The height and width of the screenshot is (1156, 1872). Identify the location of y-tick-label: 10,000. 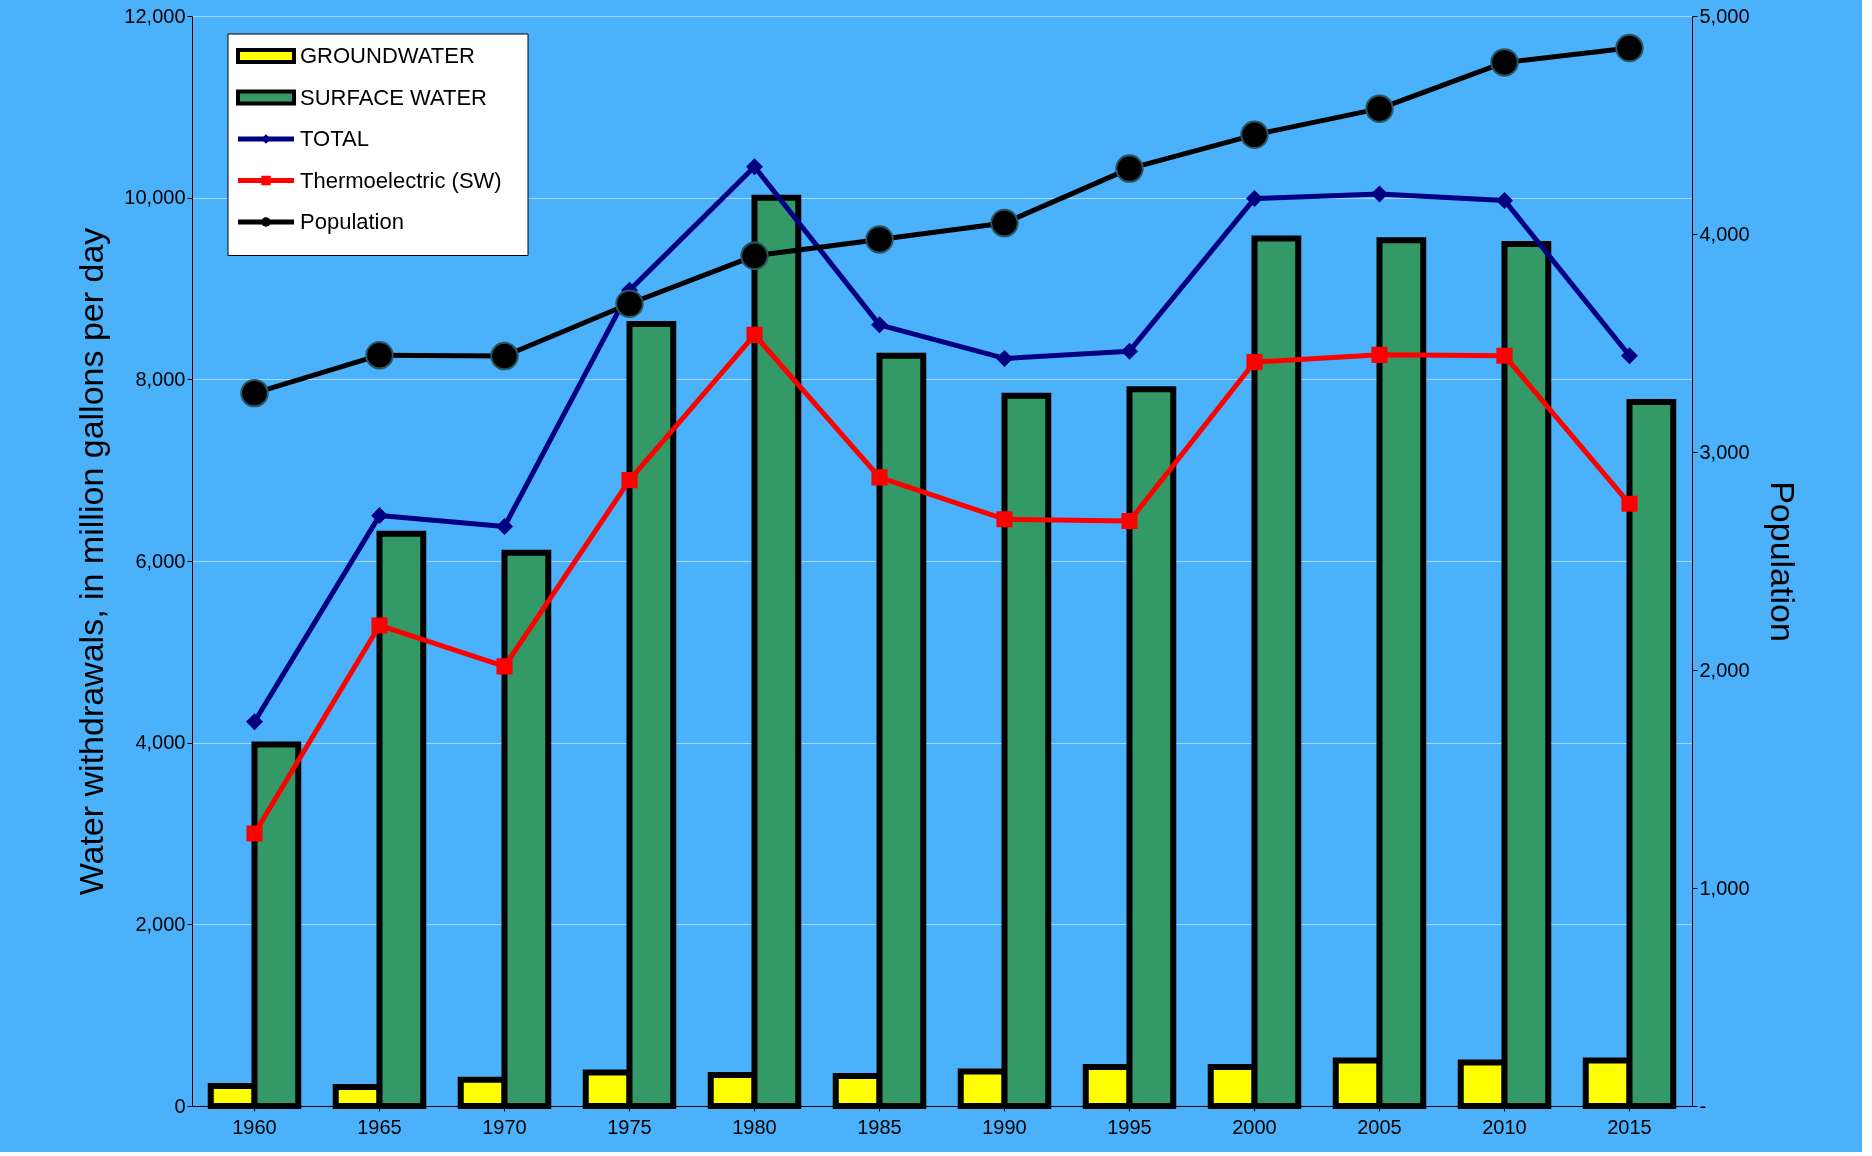
(155, 197).